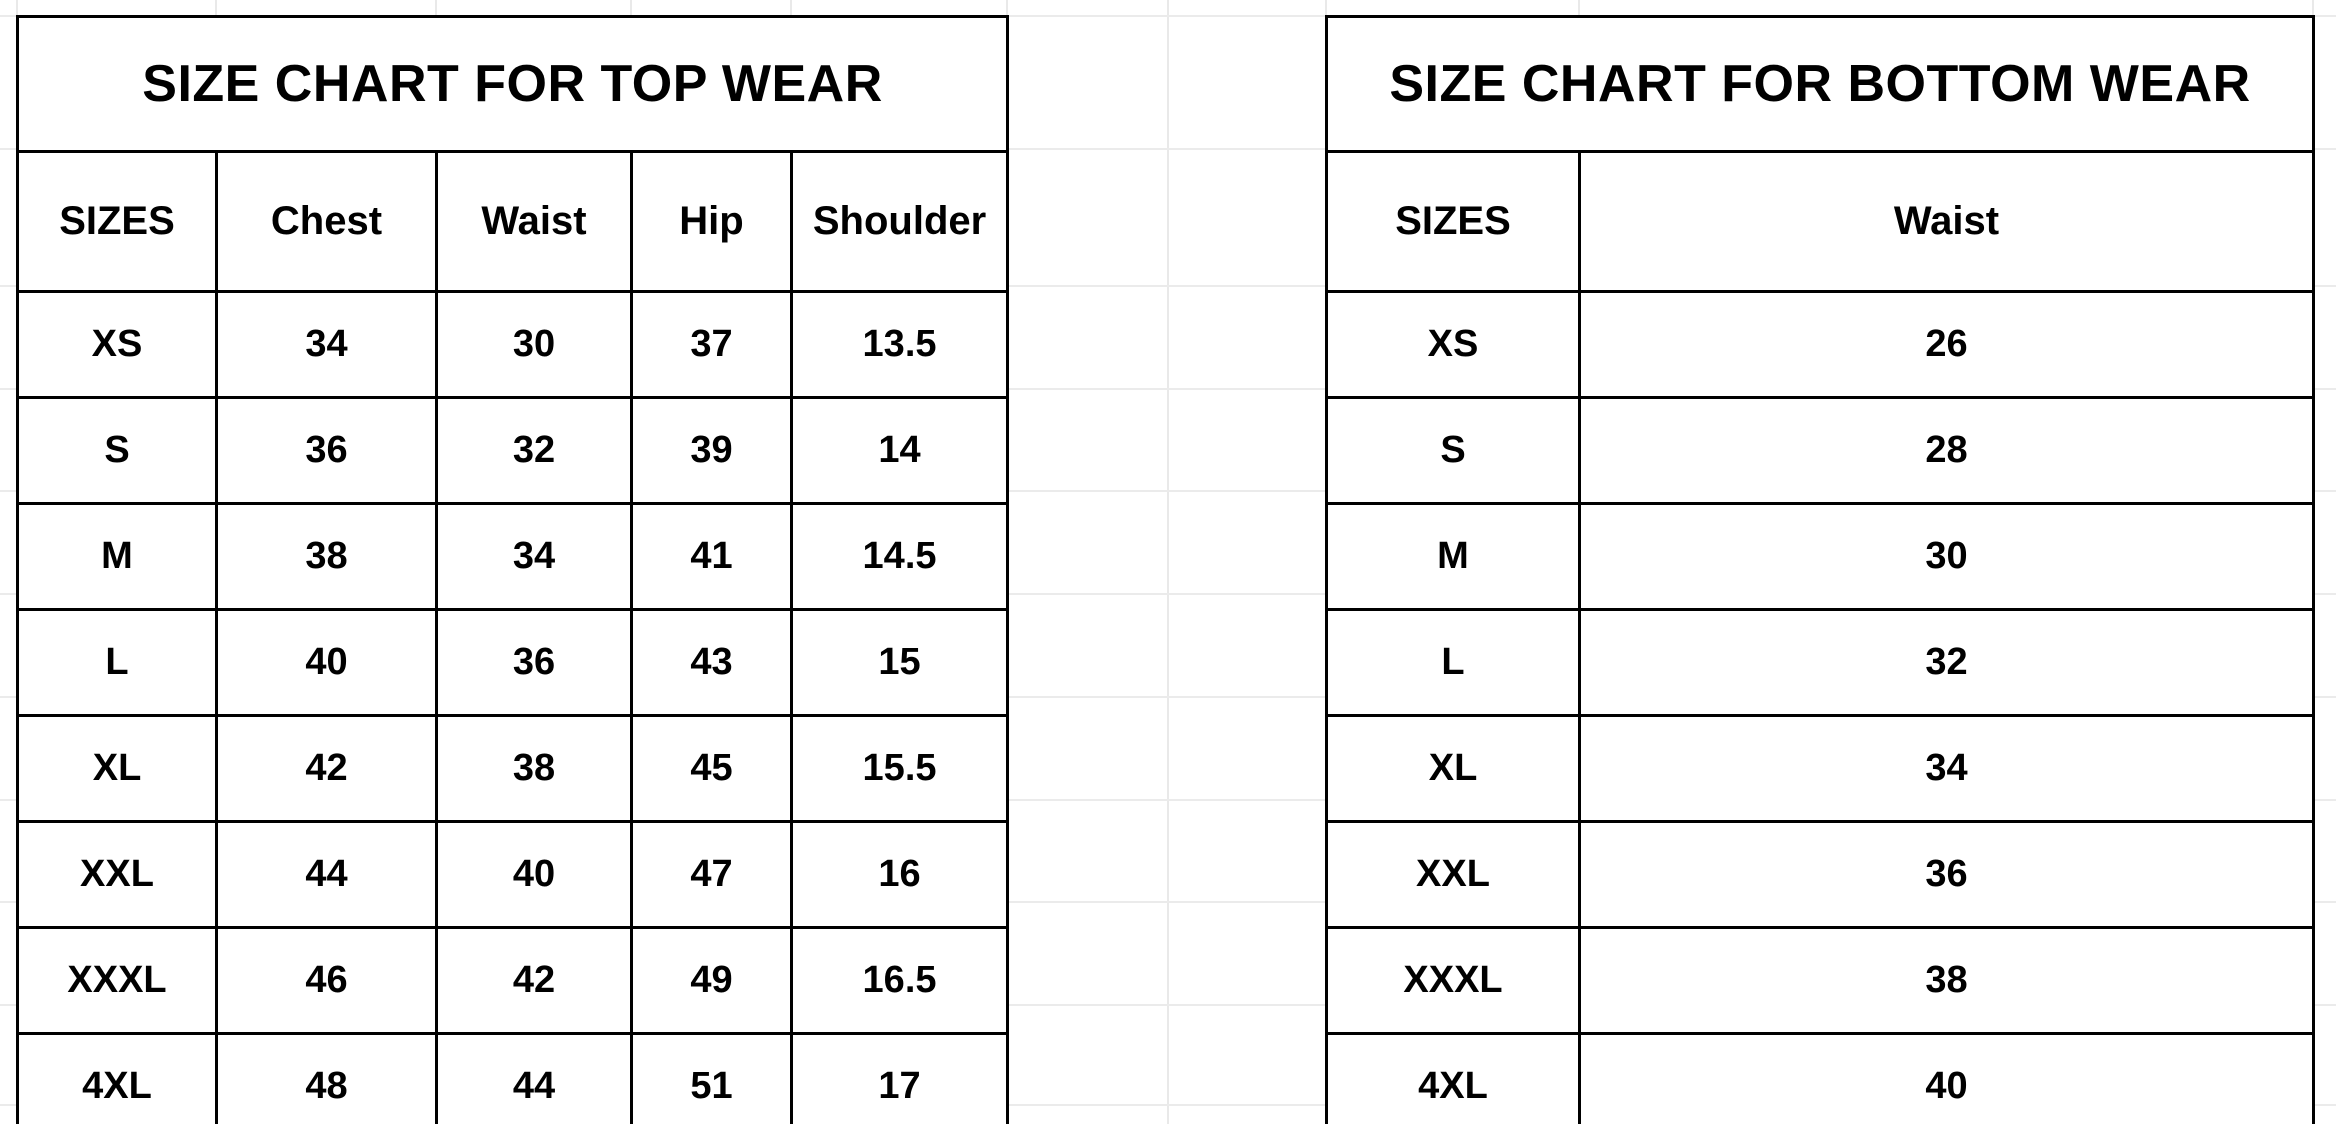 The image size is (2336, 1124). What do you see at coordinates (534, 1078) in the screenshot?
I see `cell-waist: 44` at bounding box center [534, 1078].